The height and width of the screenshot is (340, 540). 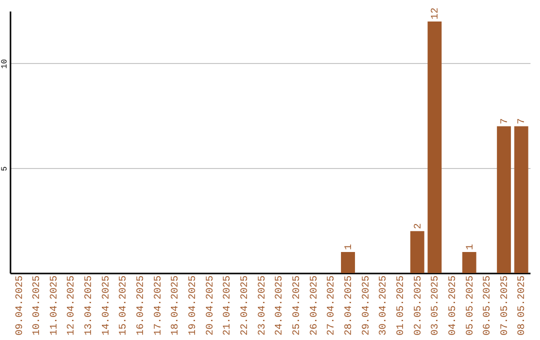 What do you see at coordinates (142, 306) in the screenshot?
I see `x-tick-label: 16.04.2025` at bounding box center [142, 306].